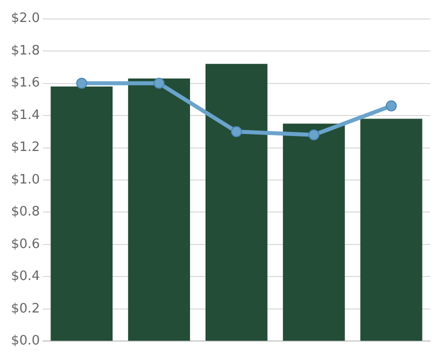 The image size is (441, 358). What do you see at coordinates (25, 276) in the screenshot?
I see `y-tick-label: $0.4` at bounding box center [25, 276].